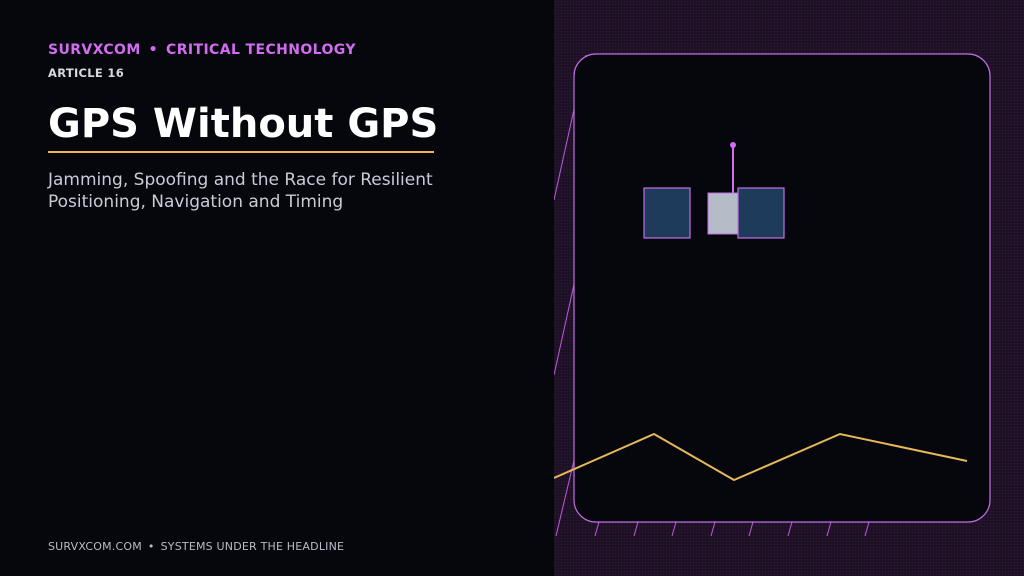 This screenshot has height=576, width=1024. I want to click on footer: SURVXCOM.COM • SYSTEMS UNDER THE HEADLINE, so click(196, 546).